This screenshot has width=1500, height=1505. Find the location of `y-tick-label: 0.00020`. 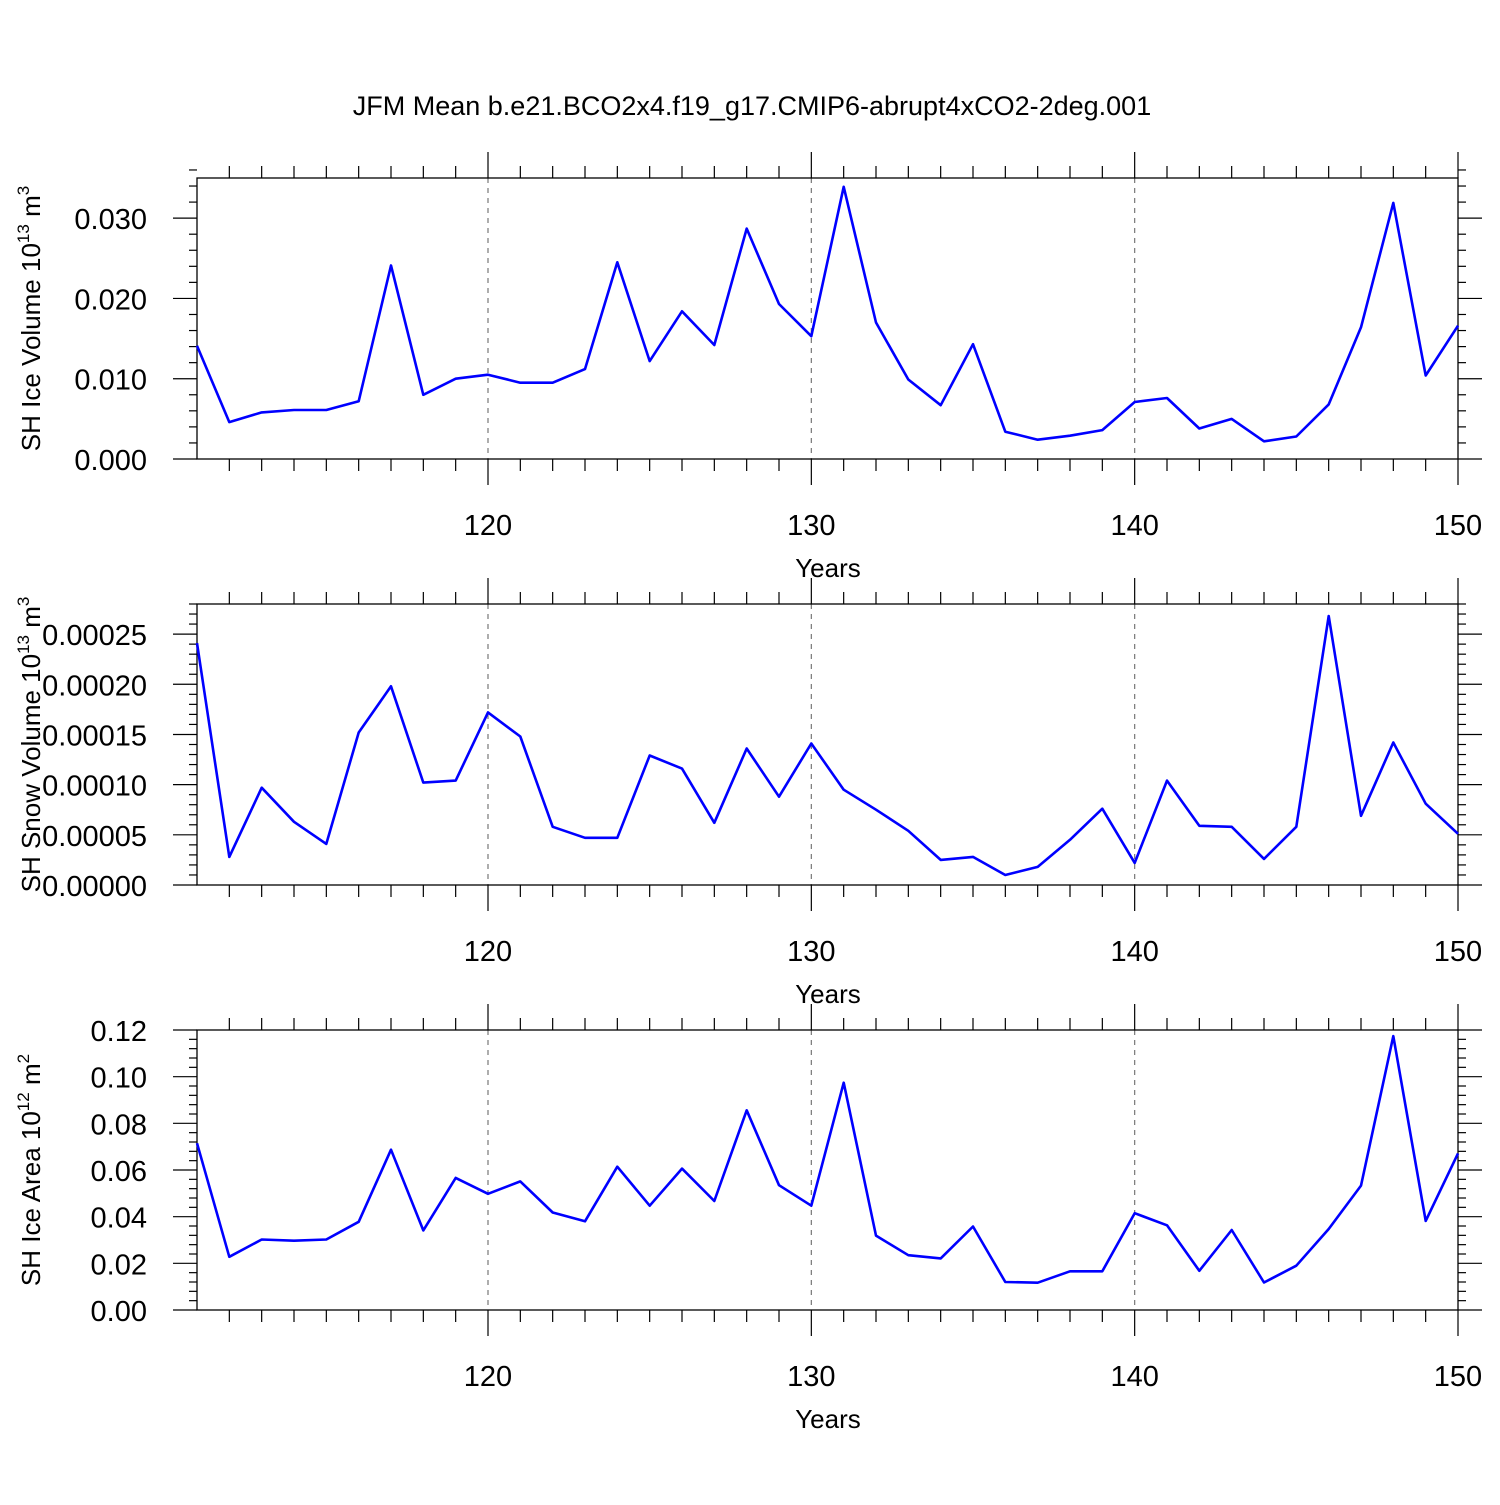

y-tick-label: 0.00020 is located at coordinates (94, 686).